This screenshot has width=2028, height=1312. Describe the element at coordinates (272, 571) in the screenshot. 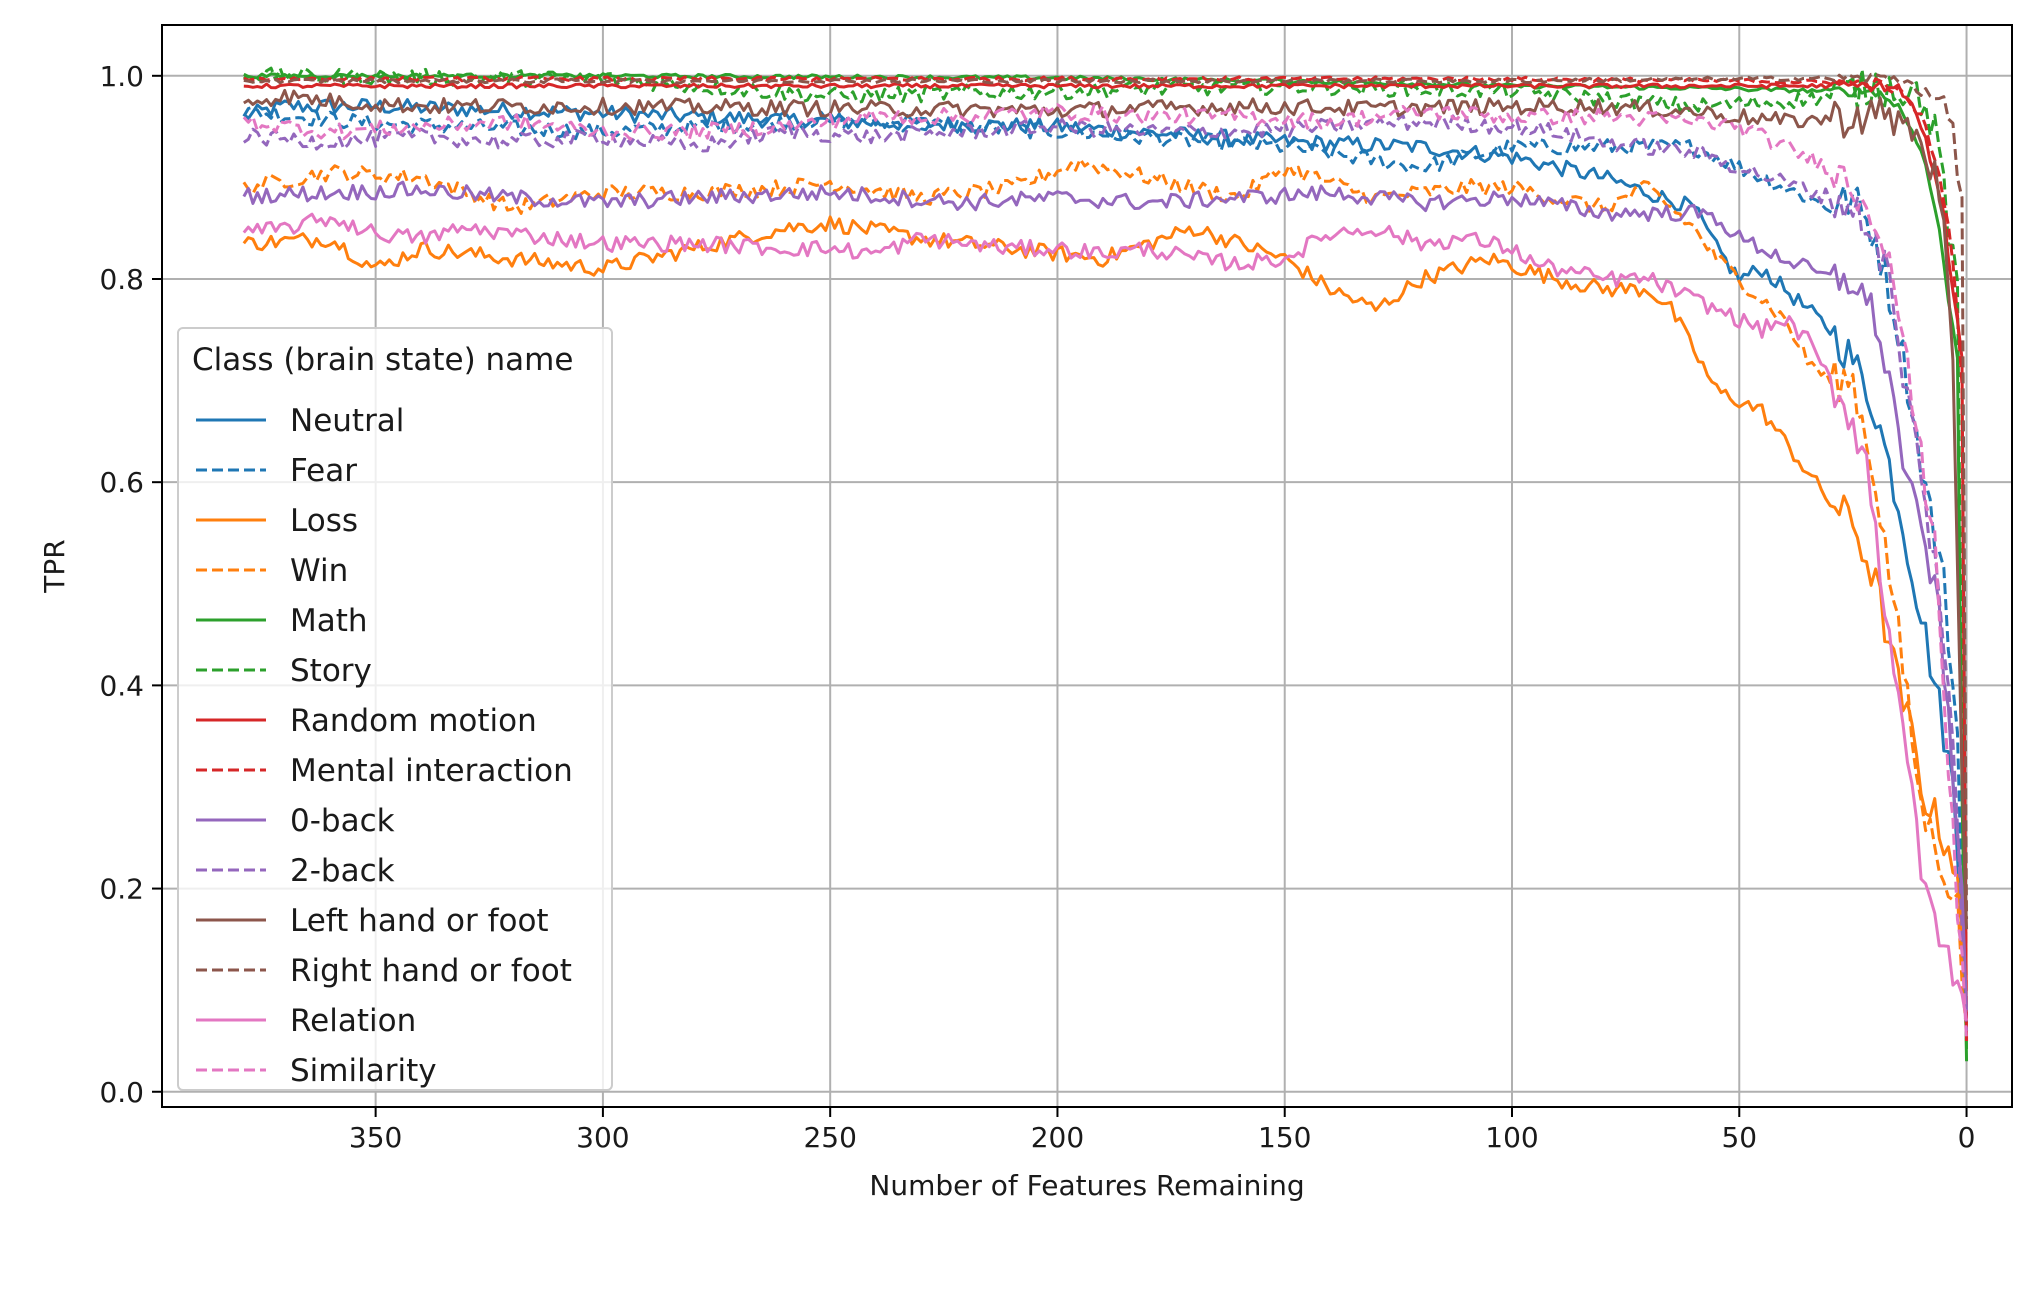

I see `legend-item: Win` at that location.